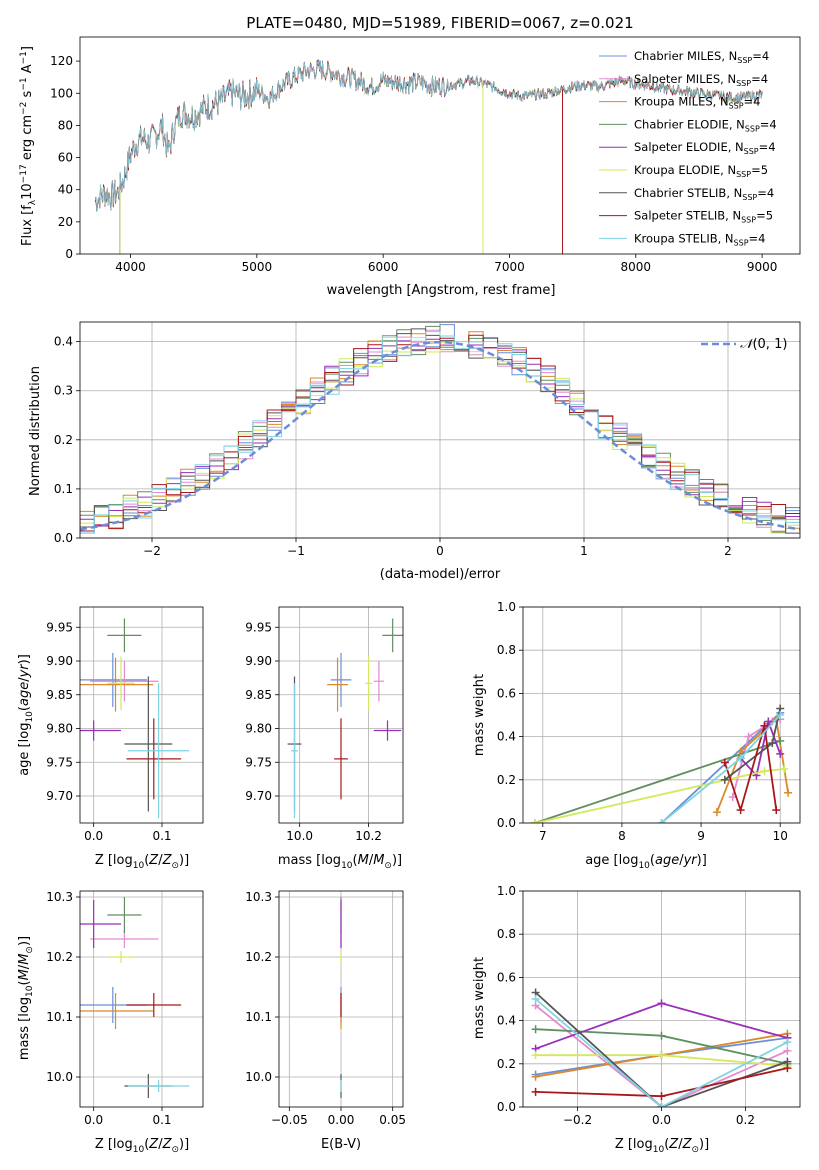 Image resolution: width=819 pixels, height=1170 pixels. Describe the element at coordinates (428, 136) in the screenshot. I see `spectrum-line` at that location.